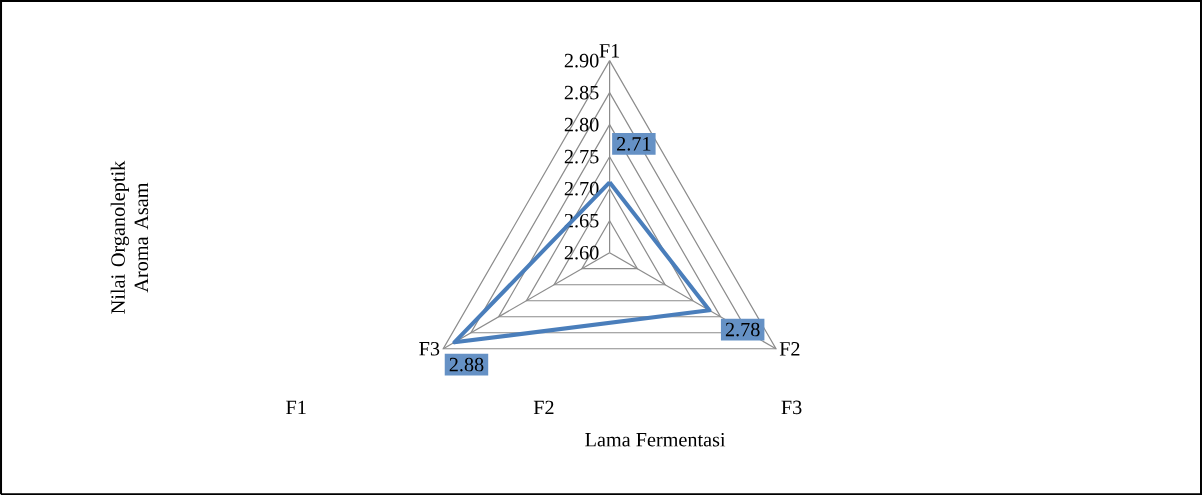 The width and height of the screenshot is (1202, 495). I want to click on spoke-label: F1, so click(609, 50).